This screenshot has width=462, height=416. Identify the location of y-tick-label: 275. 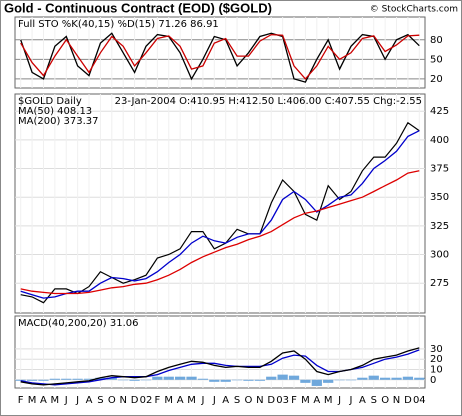
(439, 283).